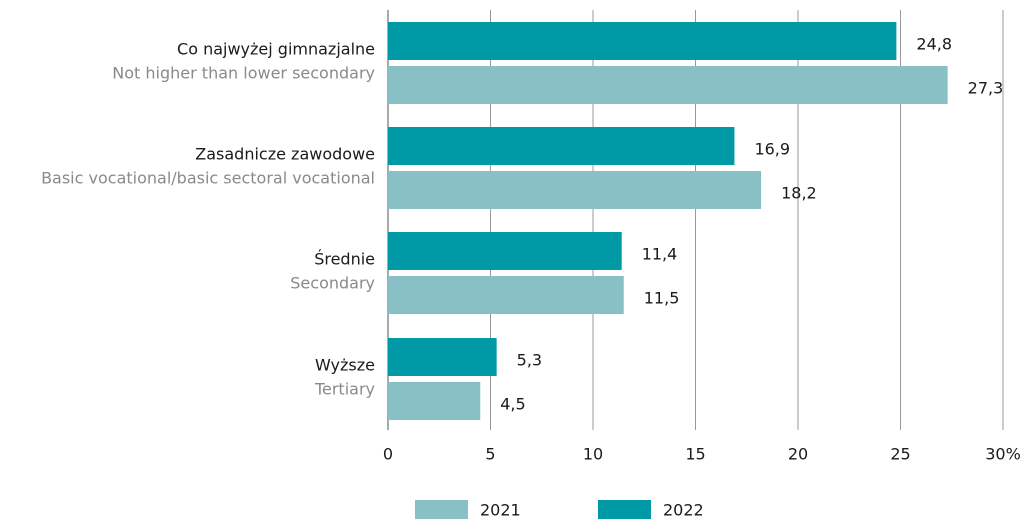  What do you see at coordinates (1003, 454) in the screenshot?
I see `x-tick-label: 30%` at bounding box center [1003, 454].